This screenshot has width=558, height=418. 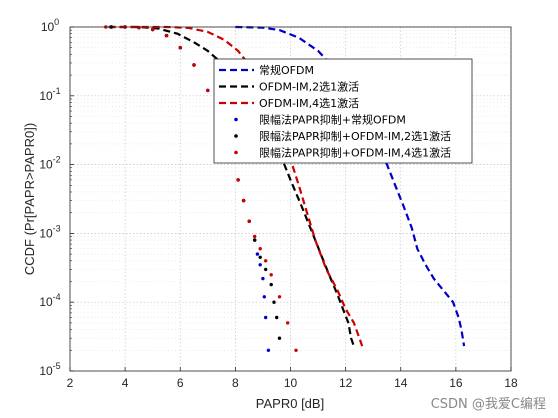 I want to click on x-tick-label: 16, so click(x=456, y=383).